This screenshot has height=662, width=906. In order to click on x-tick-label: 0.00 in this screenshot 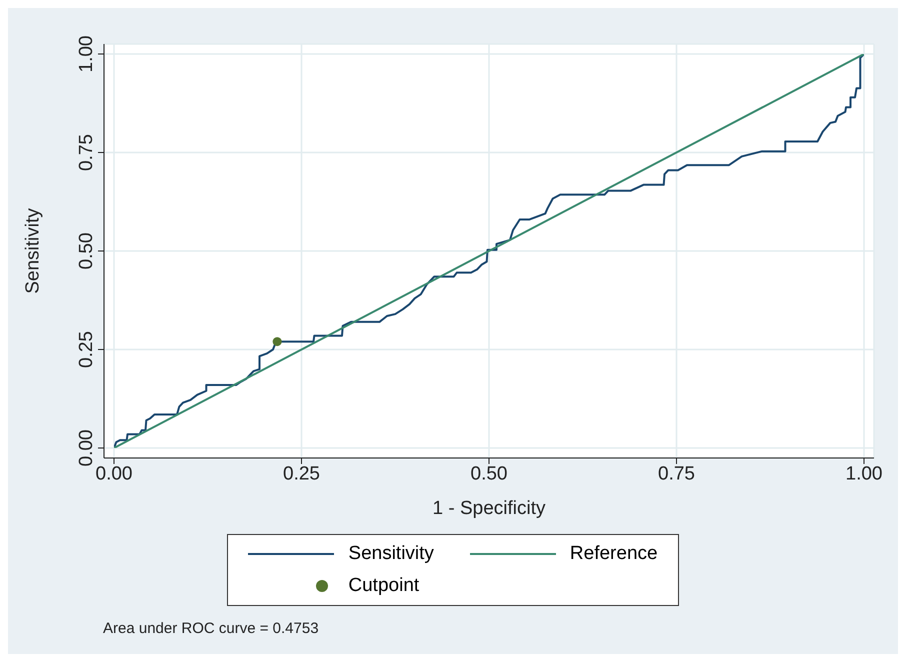, I will do `click(114, 473)`.